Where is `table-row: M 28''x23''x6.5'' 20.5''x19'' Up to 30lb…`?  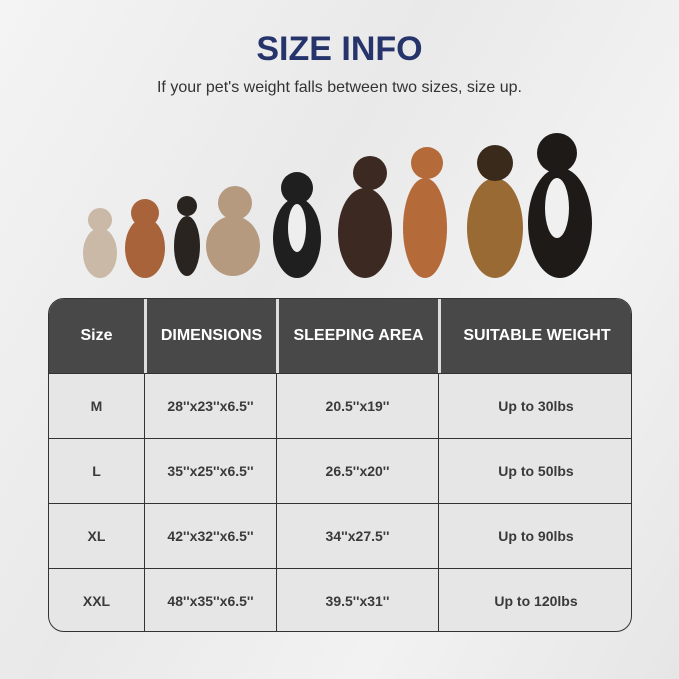
table-row: M 28''x23''x6.5'' 20.5''x19'' Up to 30lb… is located at coordinates (340, 405).